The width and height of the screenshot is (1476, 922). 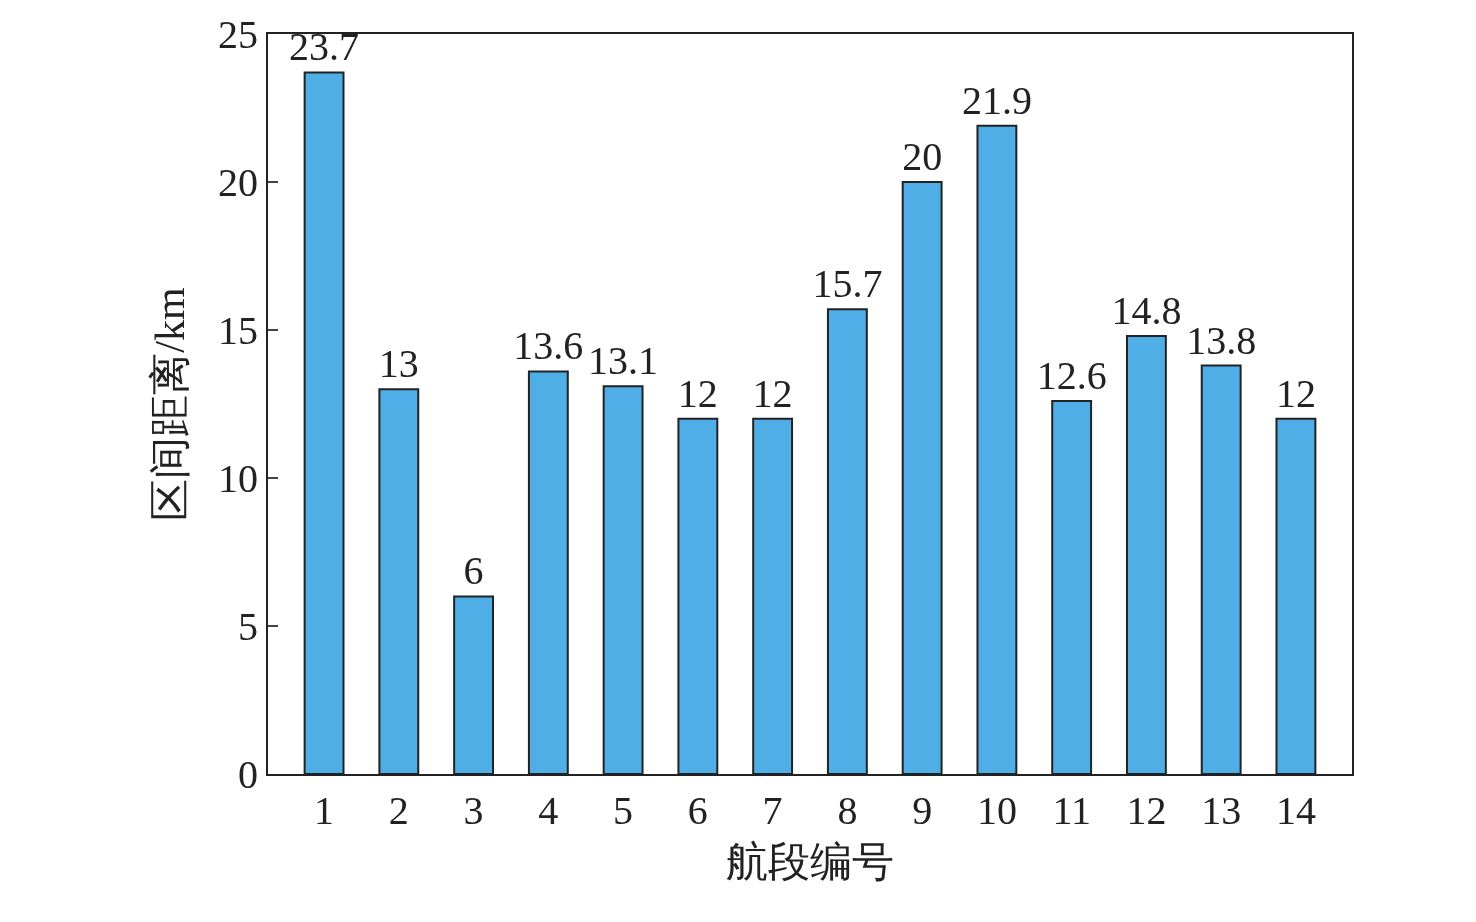 What do you see at coordinates (238, 330) in the screenshot?
I see `y-tick-label: 15` at bounding box center [238, 330].